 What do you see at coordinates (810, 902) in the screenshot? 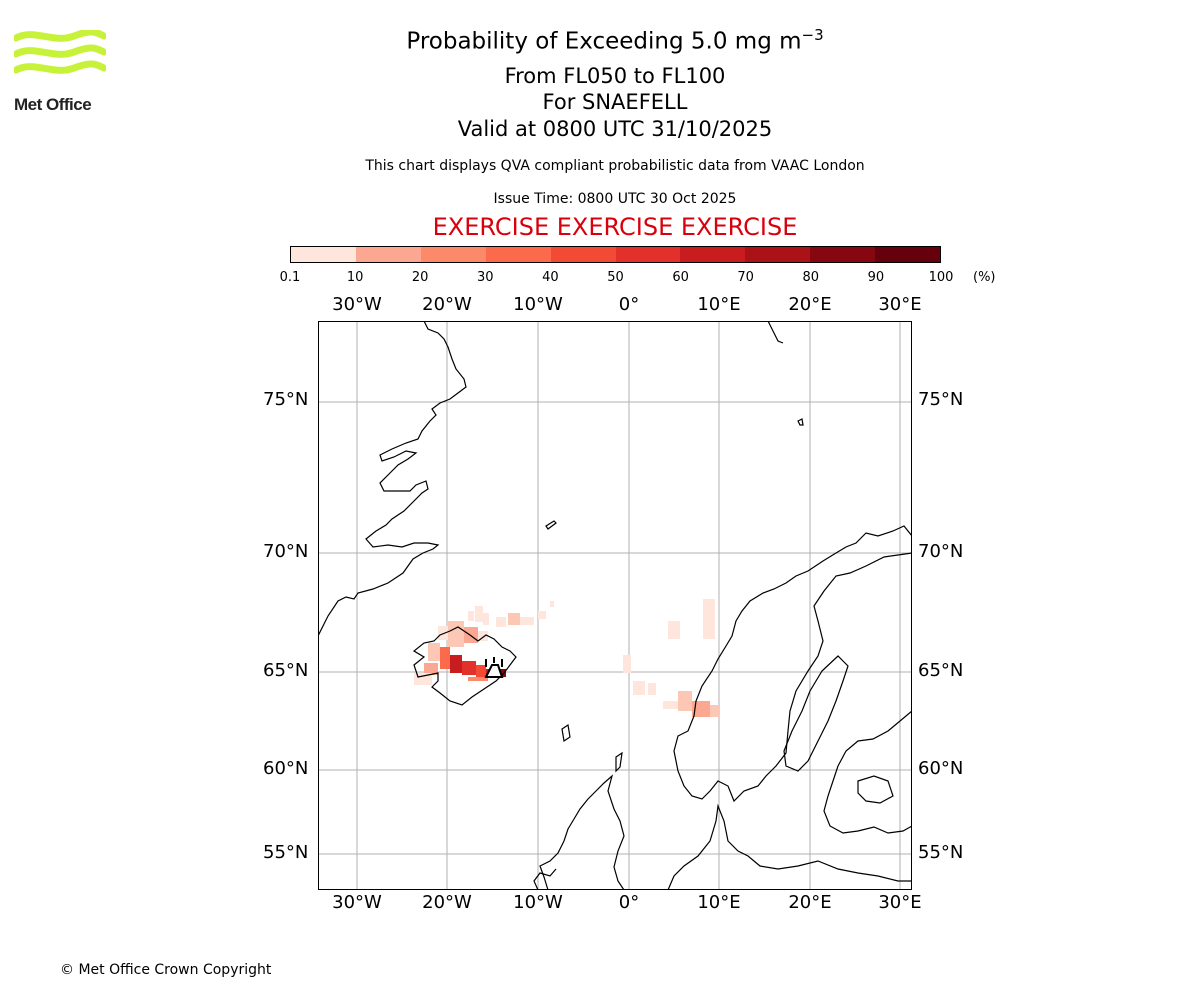
I see `lon-label-bottom: 20°E` at bounding box center [810, 902].